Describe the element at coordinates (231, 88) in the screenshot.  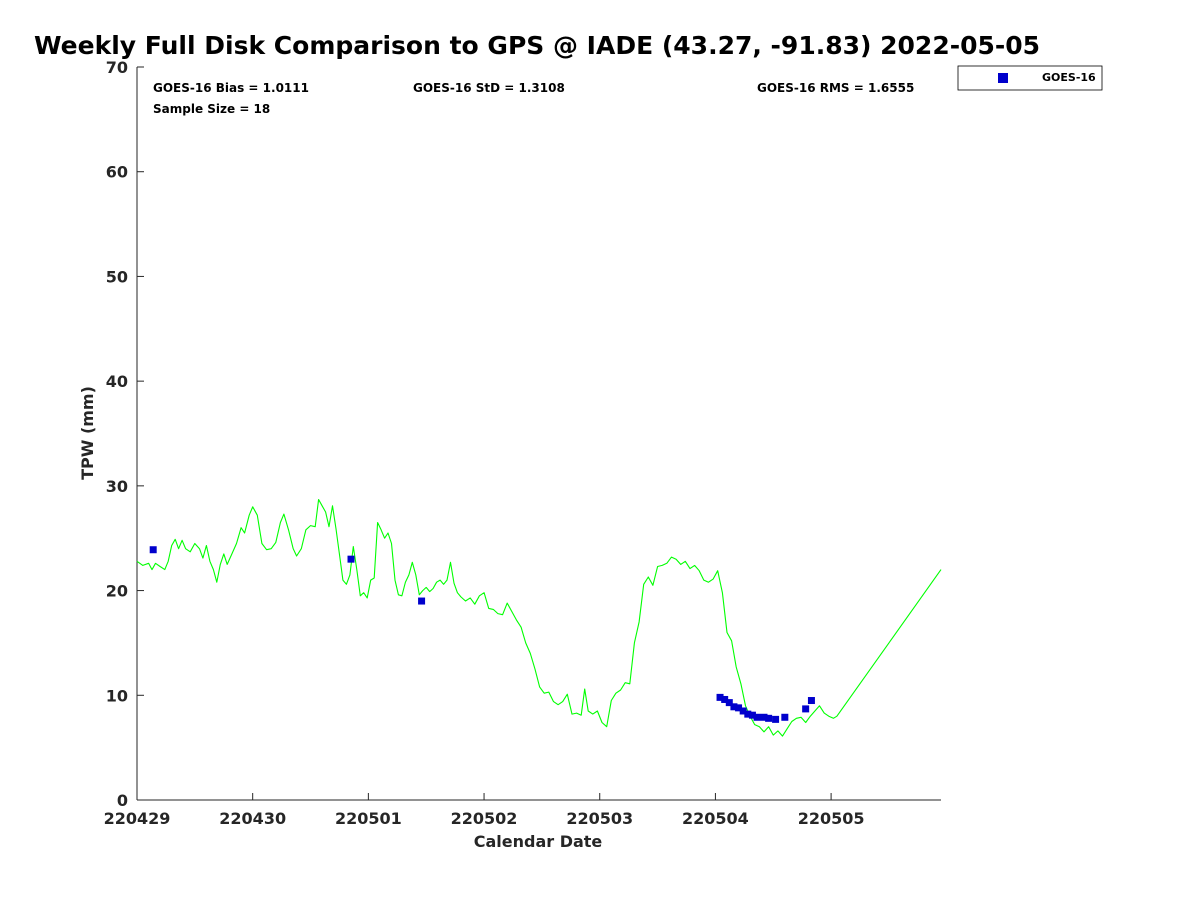
I see `bias-stat: GOES-16 Bias = 1.0111` at that location.